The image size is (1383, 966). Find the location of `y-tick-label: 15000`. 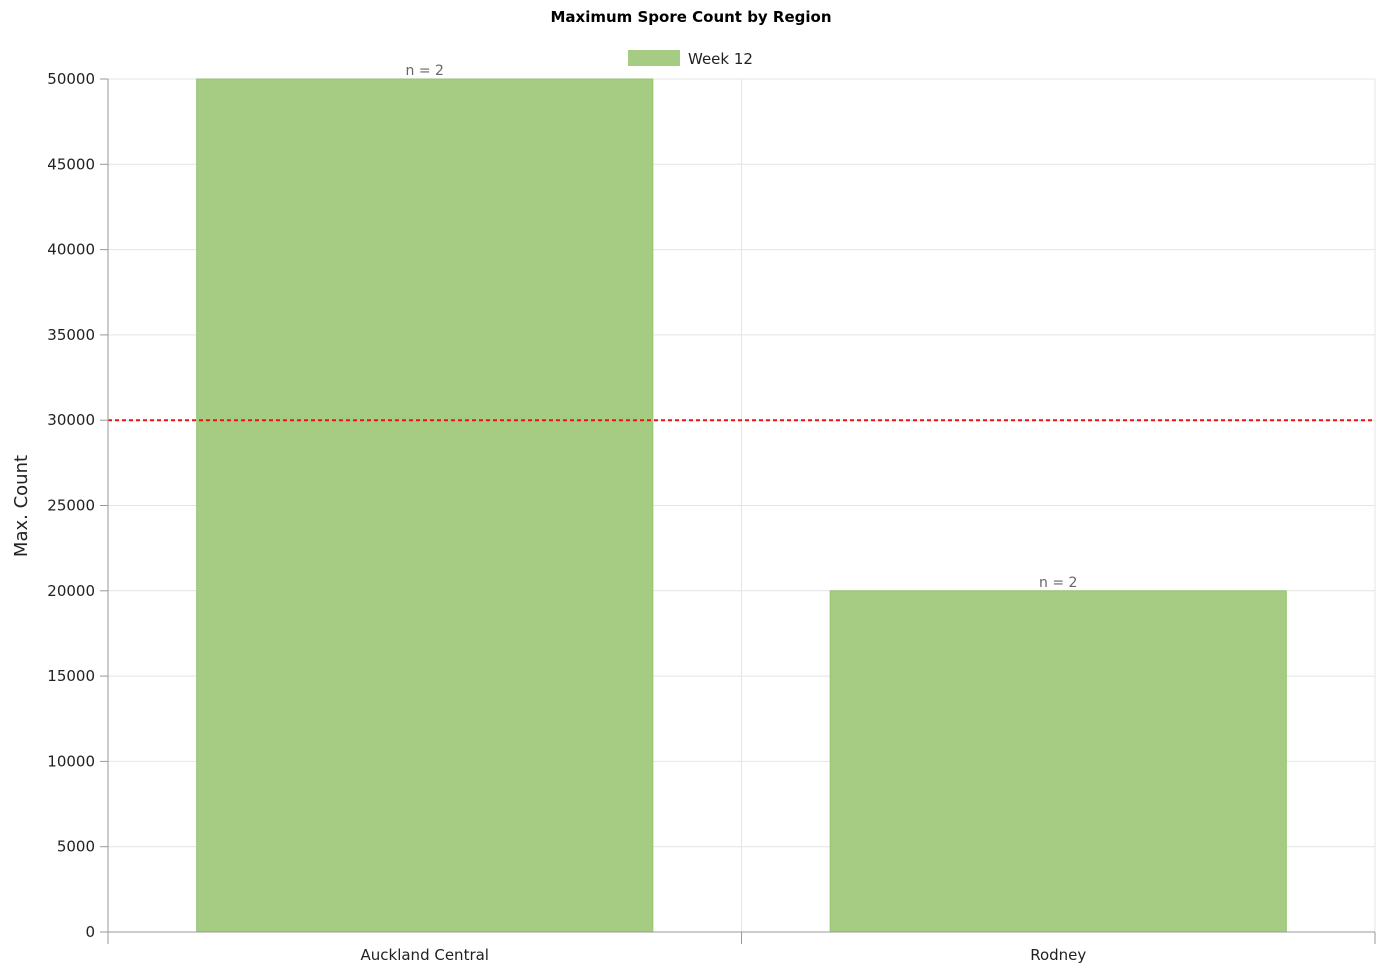

y-tick-label: 15000 is located at coordinates (71, 676).